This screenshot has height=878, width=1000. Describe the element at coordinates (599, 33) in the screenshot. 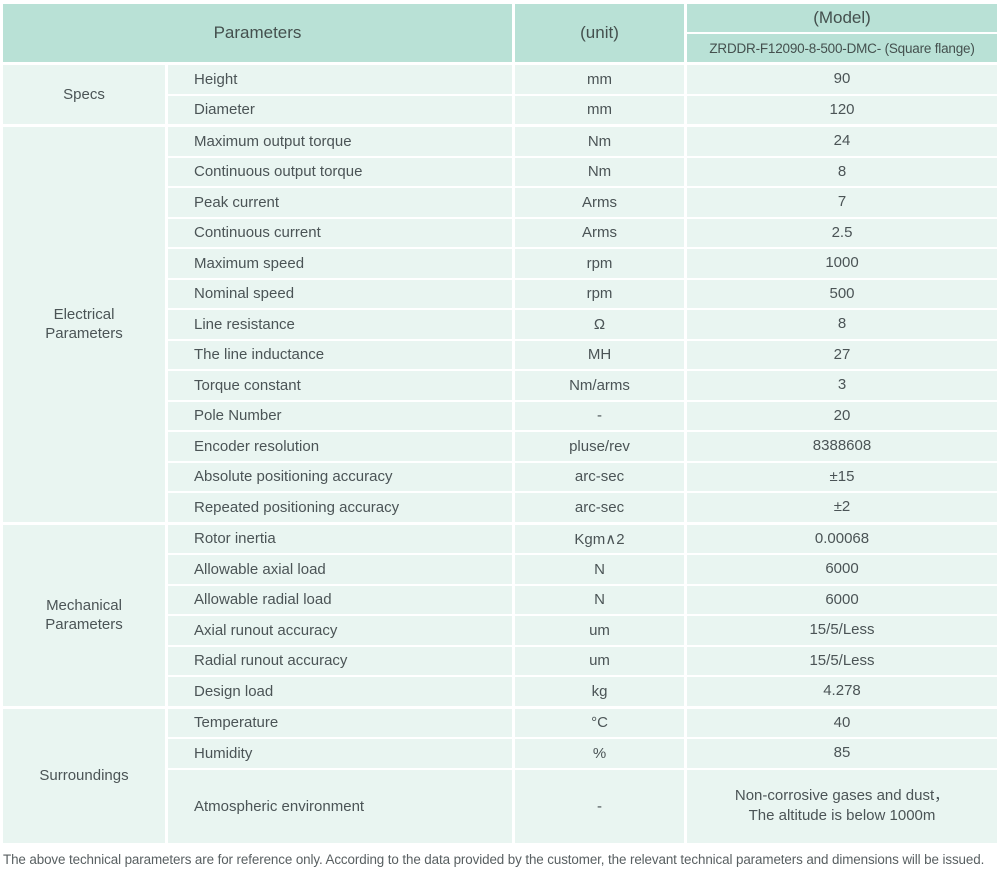

I see `unit-header: (unit)` at that location.